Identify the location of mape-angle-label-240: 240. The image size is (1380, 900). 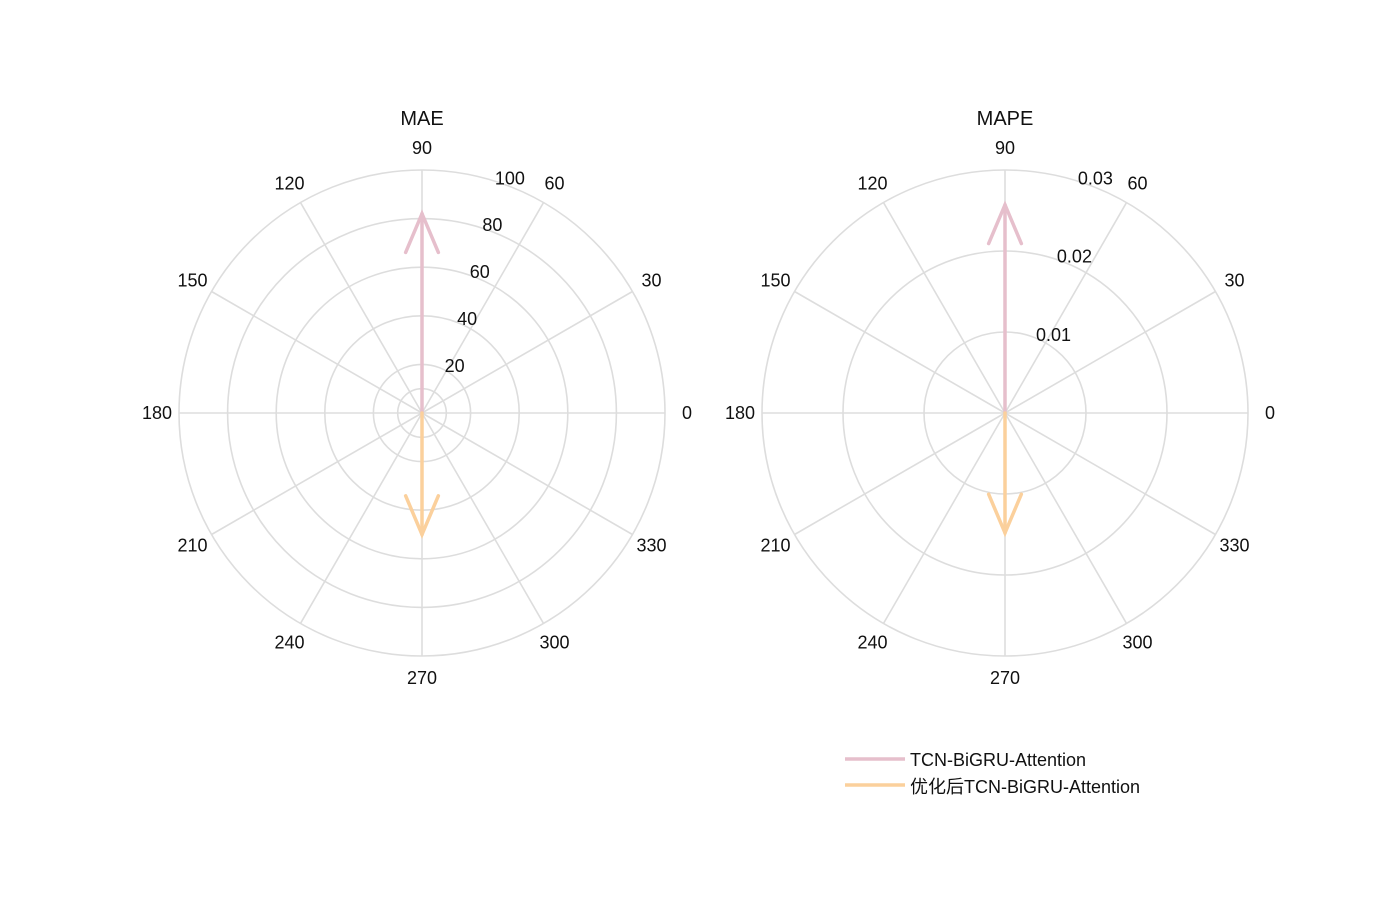
(872, 642).